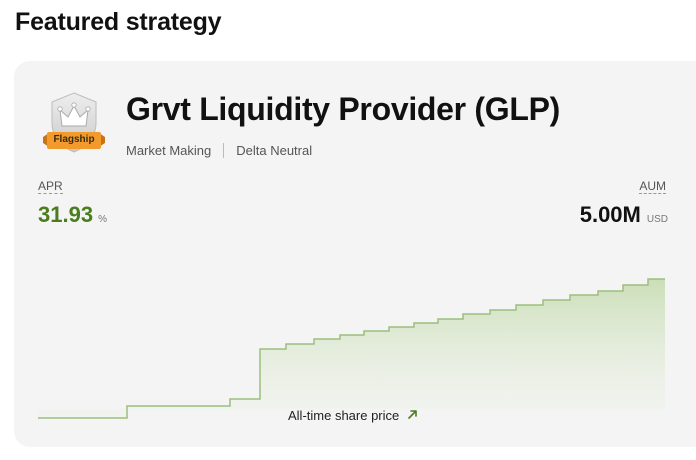  I want to click on badge-label: Flagship, so click(74, 139).